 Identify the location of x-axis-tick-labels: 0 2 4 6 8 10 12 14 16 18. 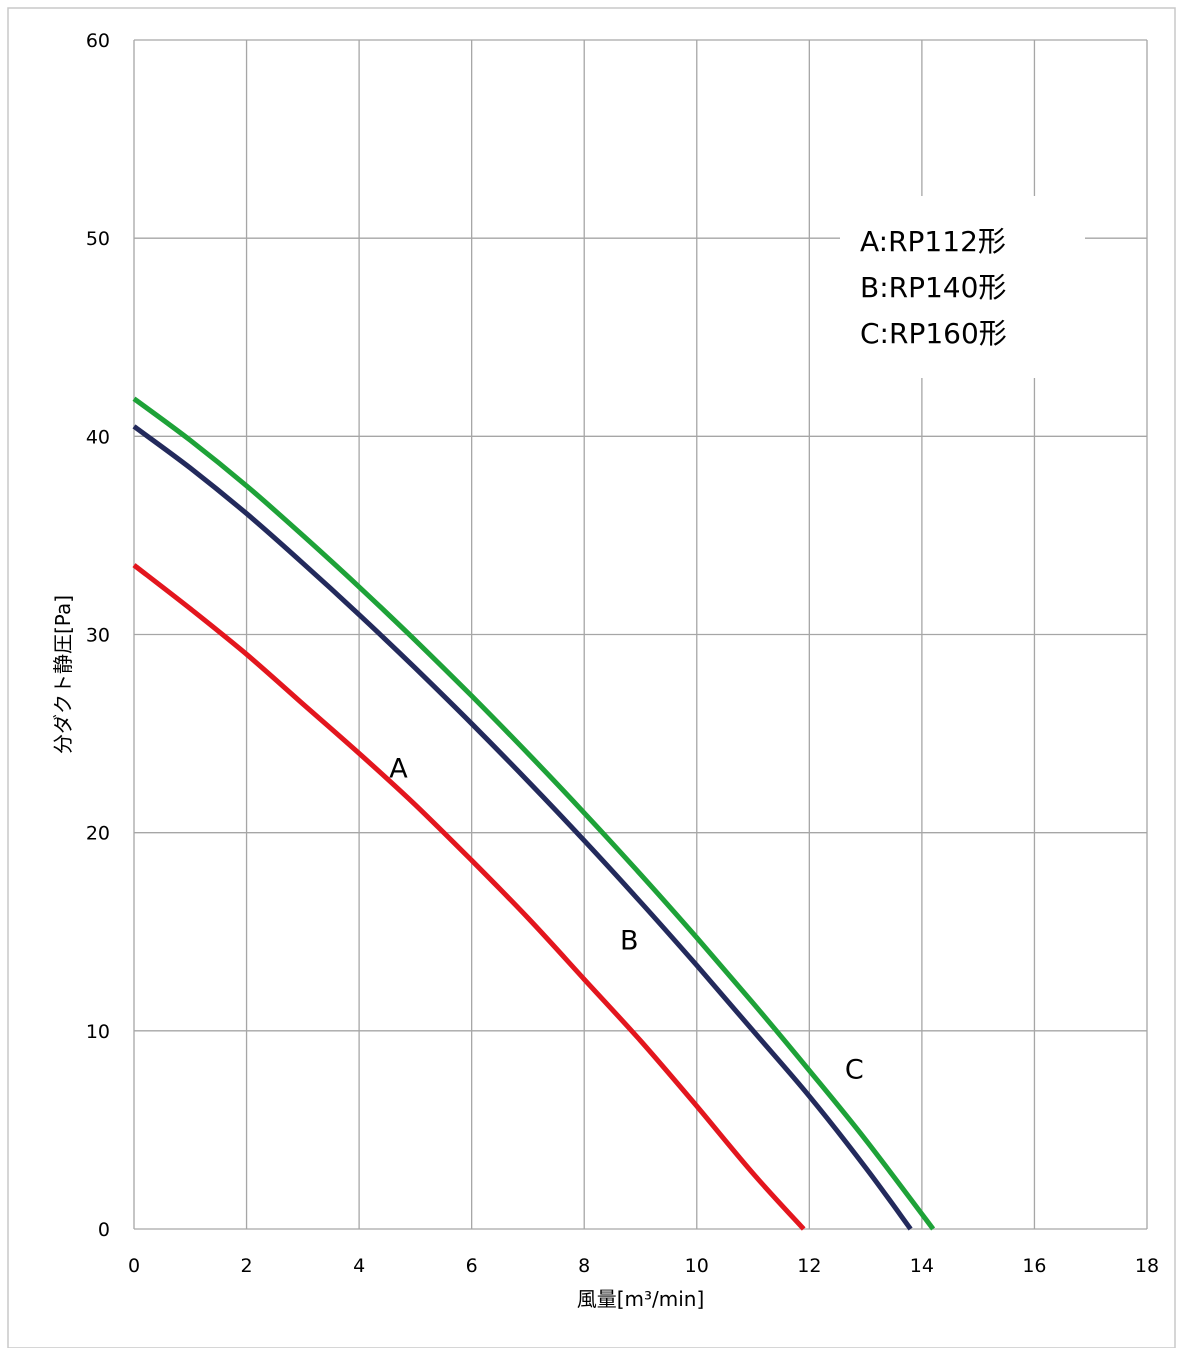
(643, 1266).